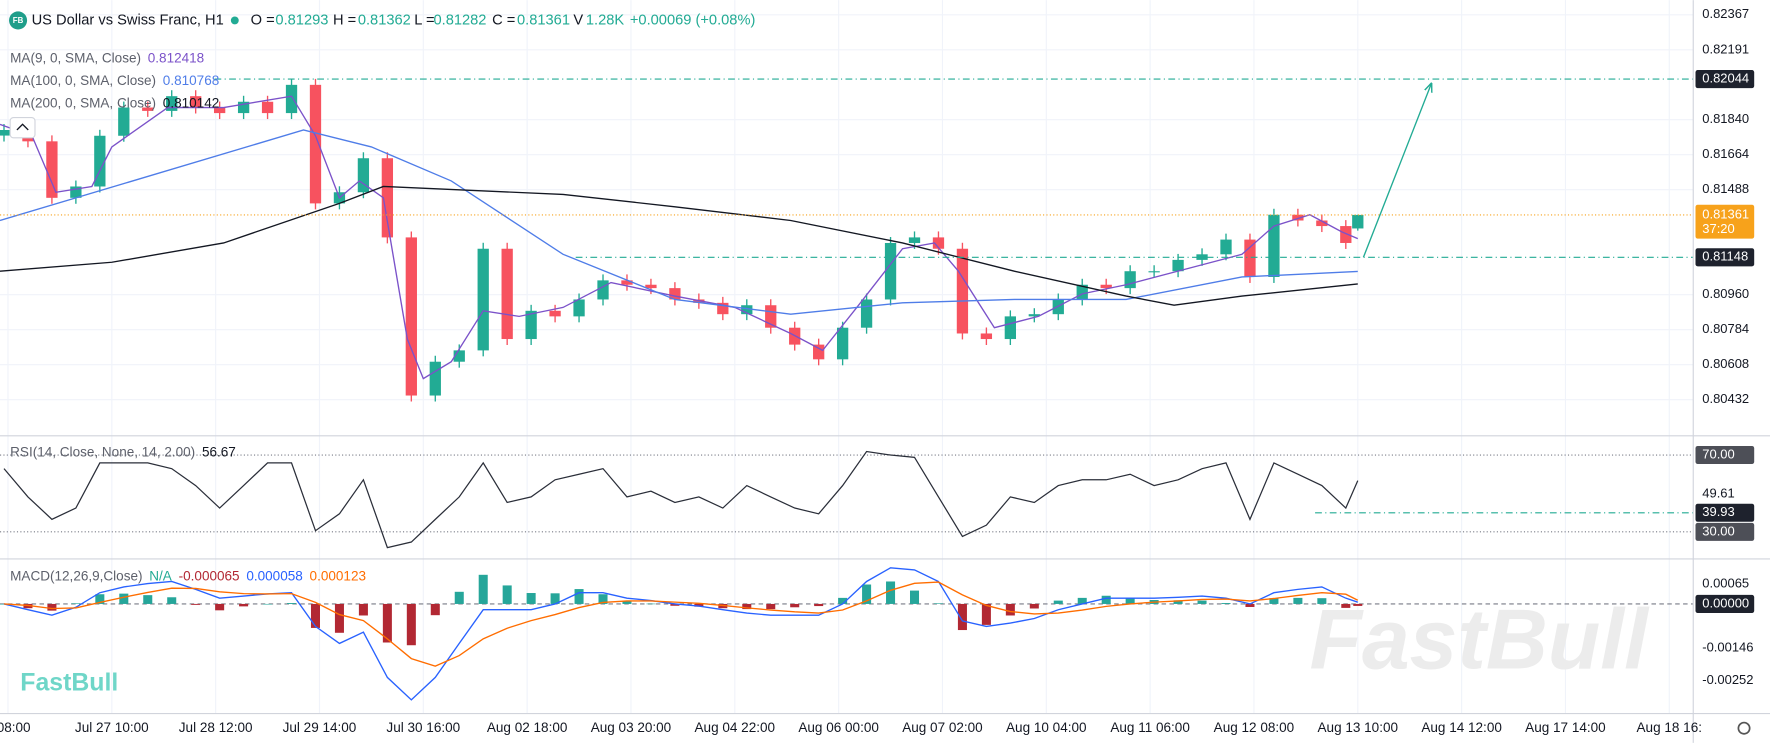 This screenshot has width=1770, height=743. I want to click on volume-label: V, so click(578, 20).